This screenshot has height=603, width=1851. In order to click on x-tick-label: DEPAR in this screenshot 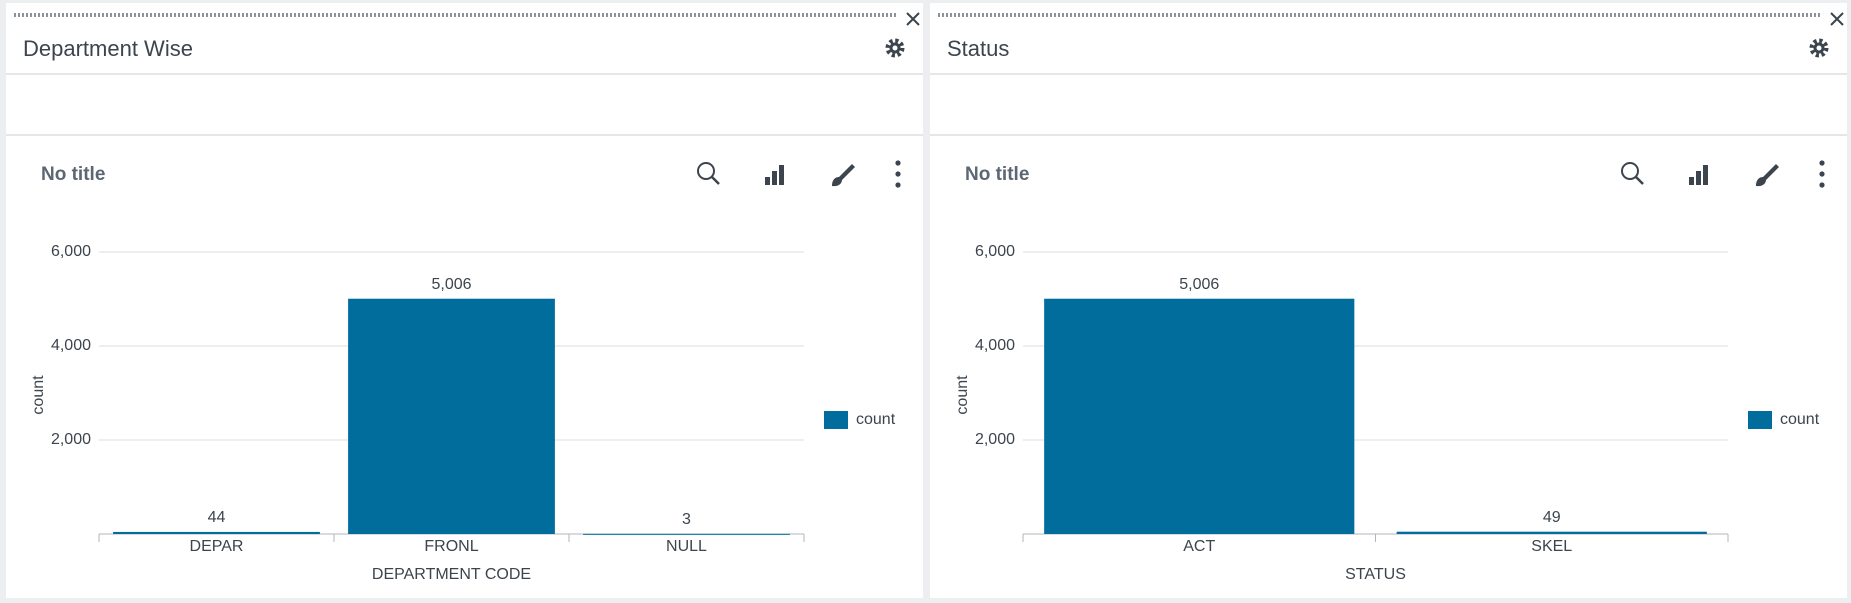, I will do `click(217, 546)`.